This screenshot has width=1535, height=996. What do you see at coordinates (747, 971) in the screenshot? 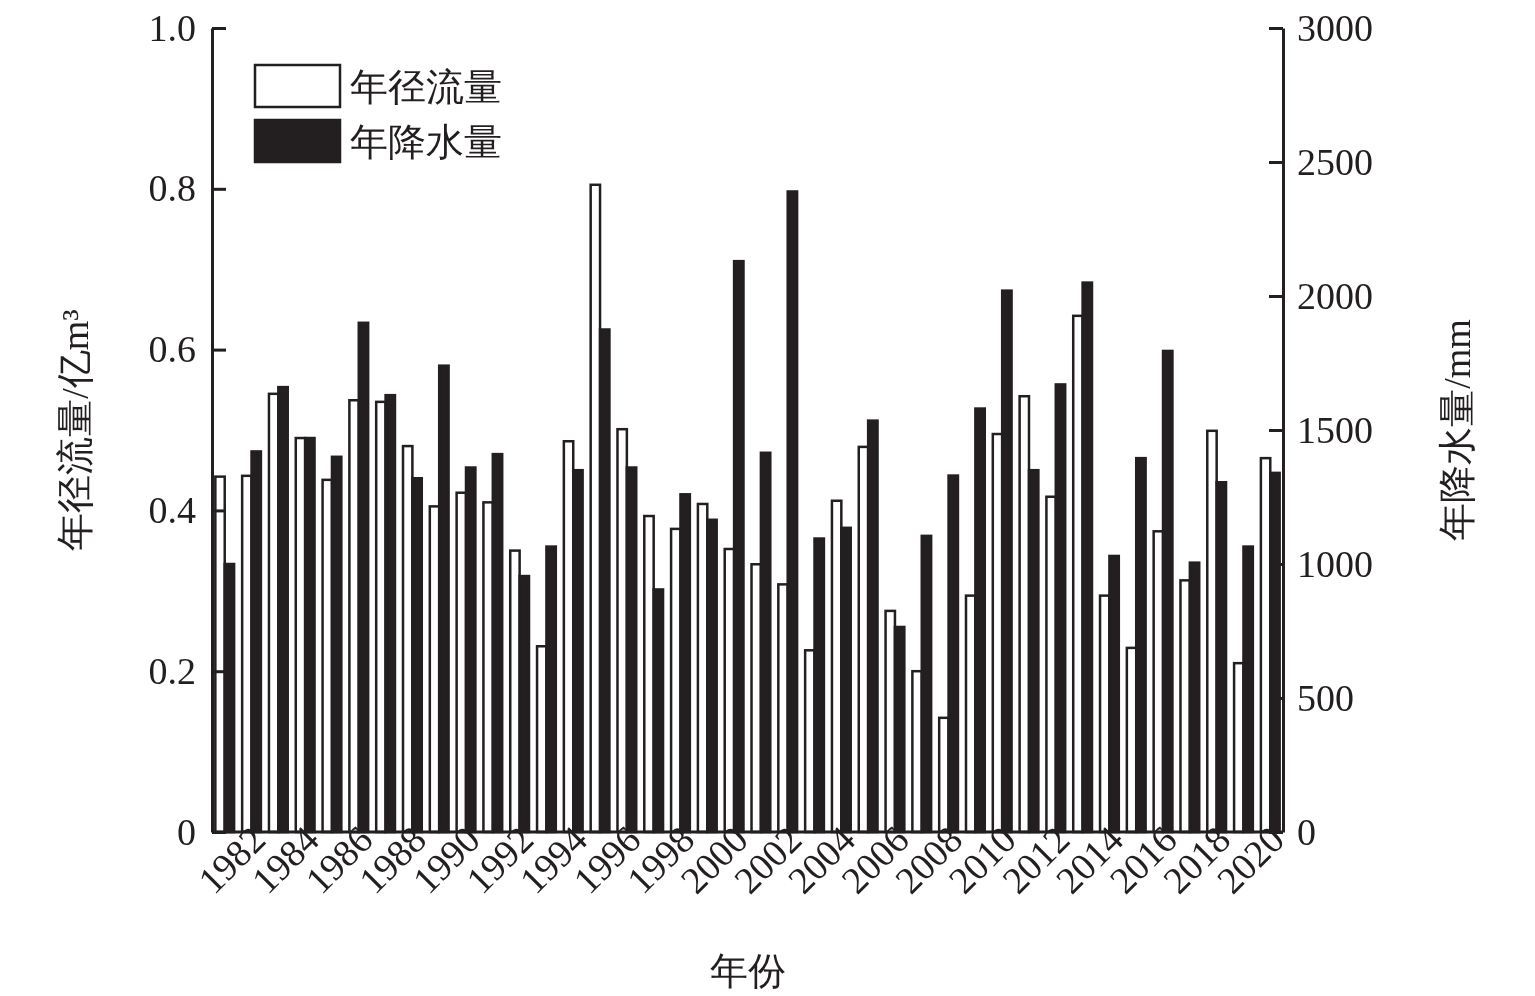
I see `x-axis-title: 年份` at bounding box center [747, 971].